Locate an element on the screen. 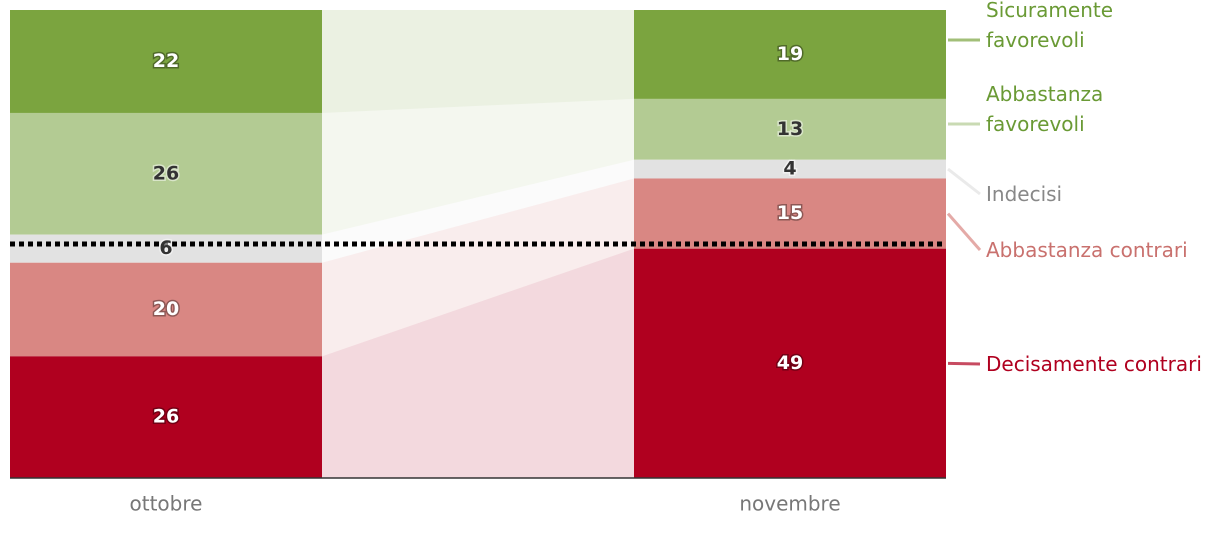 Image resolution: width=1220 pixels, height=536 pixels. value-label: 49 is located at coordinates (790, 363).